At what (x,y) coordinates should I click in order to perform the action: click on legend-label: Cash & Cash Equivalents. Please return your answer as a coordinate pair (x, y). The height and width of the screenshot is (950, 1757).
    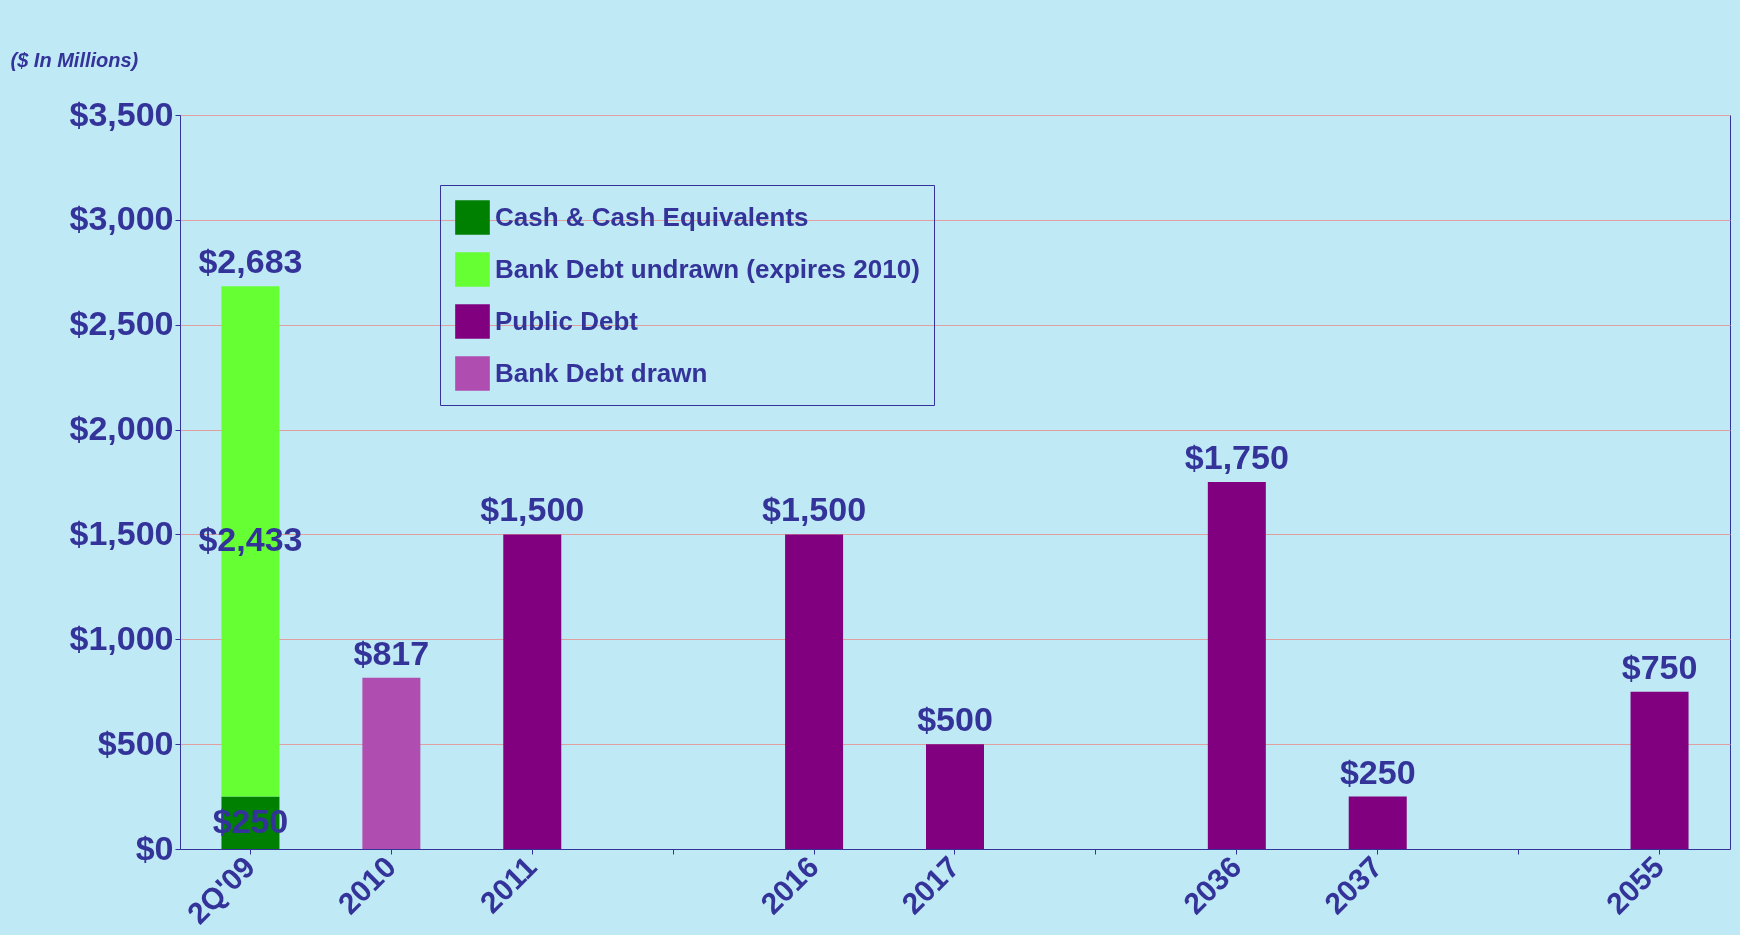
    Looking at the image, I should click on (652, 216).